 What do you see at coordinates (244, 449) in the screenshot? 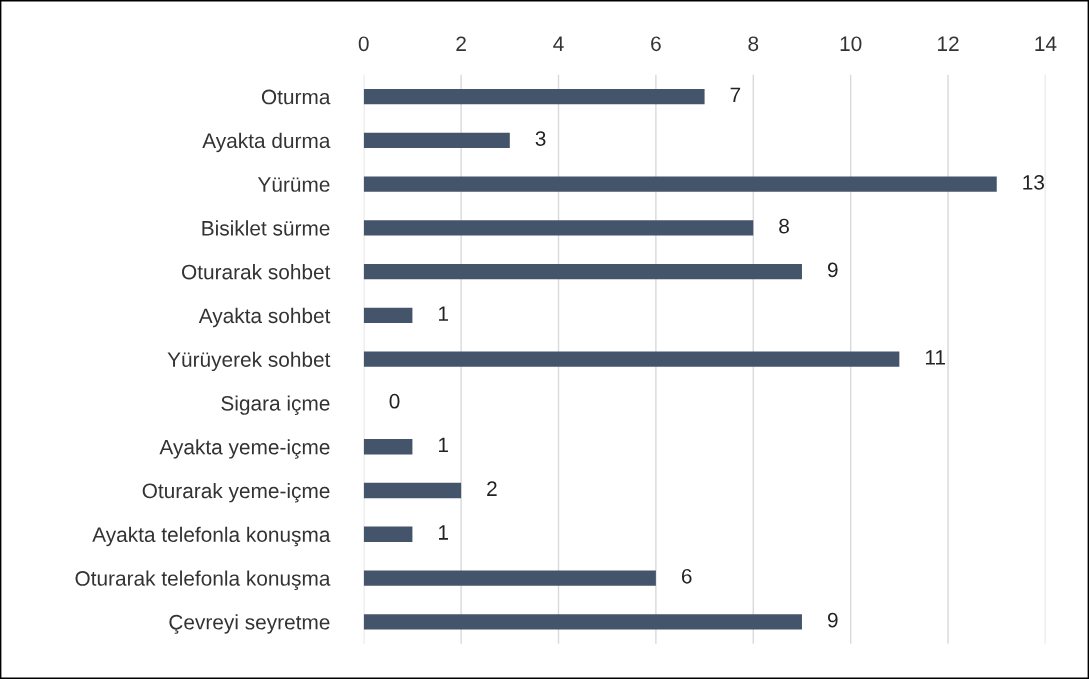
I see `y-tick-label: Ayakta yeme-içme` at bounding box center [244, 449].